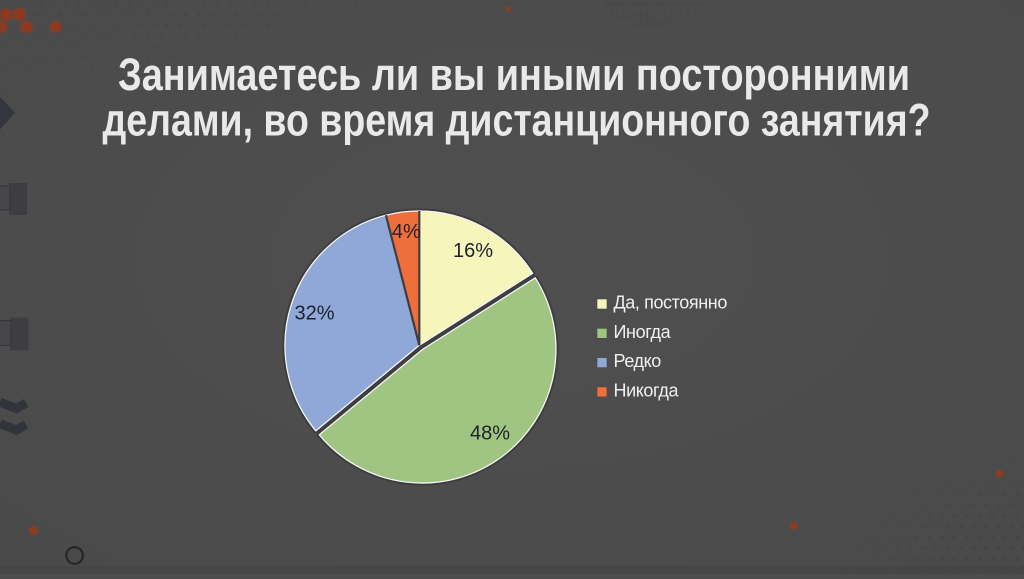 The width and height of the screenshot is (1024, 579). What do you see at coordinates (473, 251) in the screenshot?
I see `svg-text: 16%` at bounding box center [473, 251].